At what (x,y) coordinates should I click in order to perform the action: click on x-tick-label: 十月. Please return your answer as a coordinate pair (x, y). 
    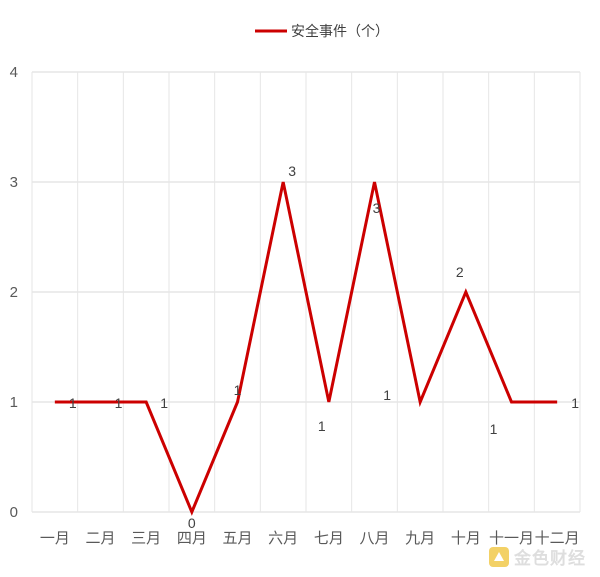
    Looking at the image, I should click on (466, 538).